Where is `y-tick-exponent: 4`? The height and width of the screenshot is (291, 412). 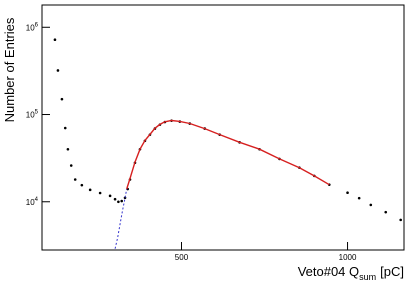
y-tick-exponent: 4 is located at coordinates (37, 200).